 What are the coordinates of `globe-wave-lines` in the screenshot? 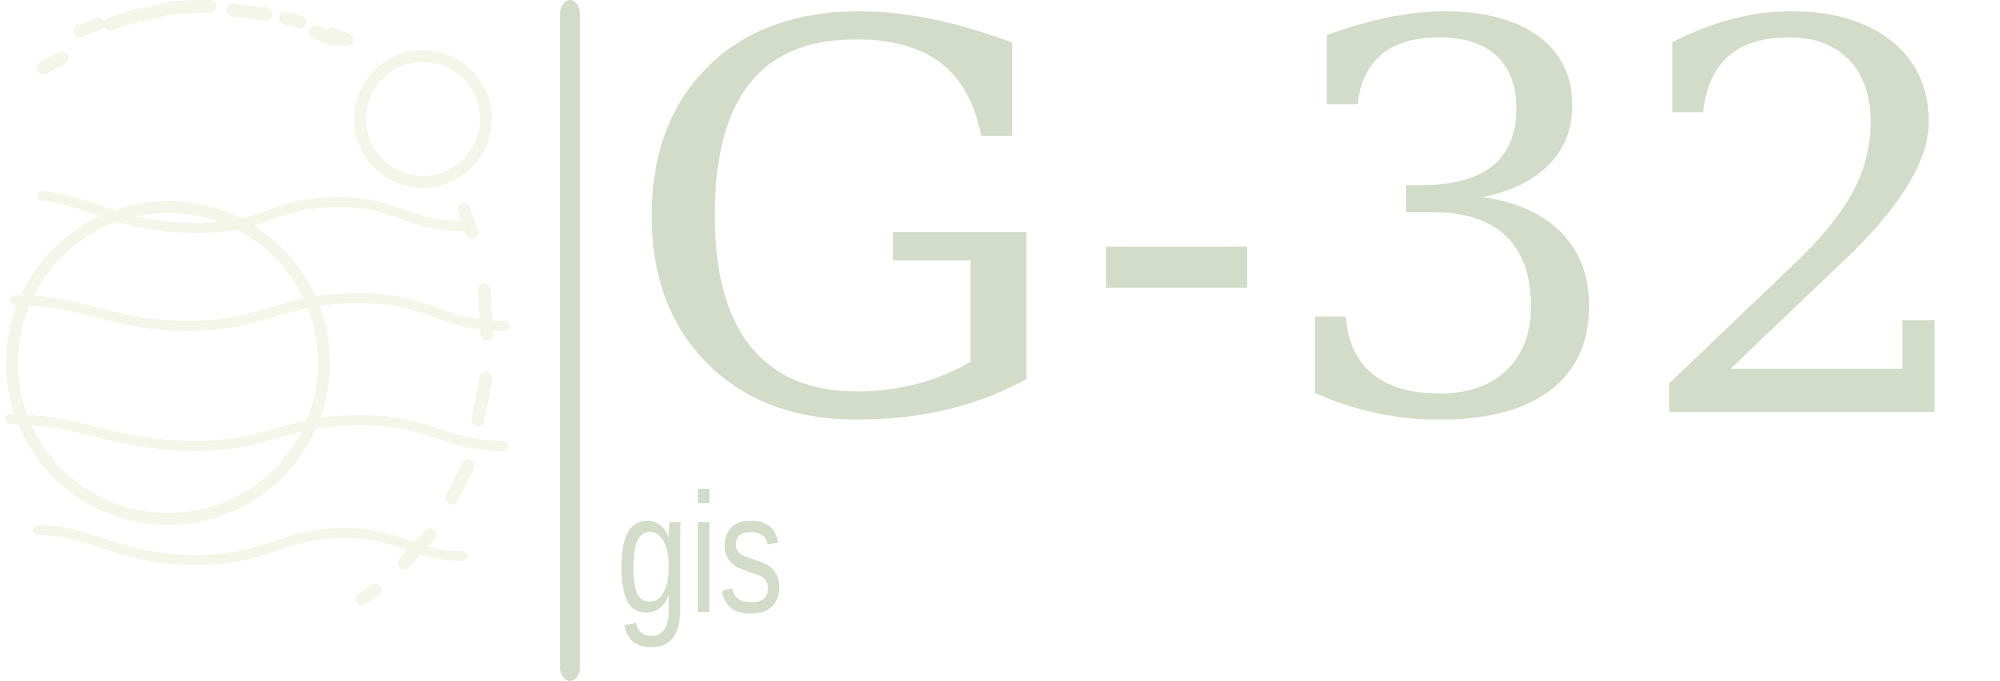 It's located at (257, 378).